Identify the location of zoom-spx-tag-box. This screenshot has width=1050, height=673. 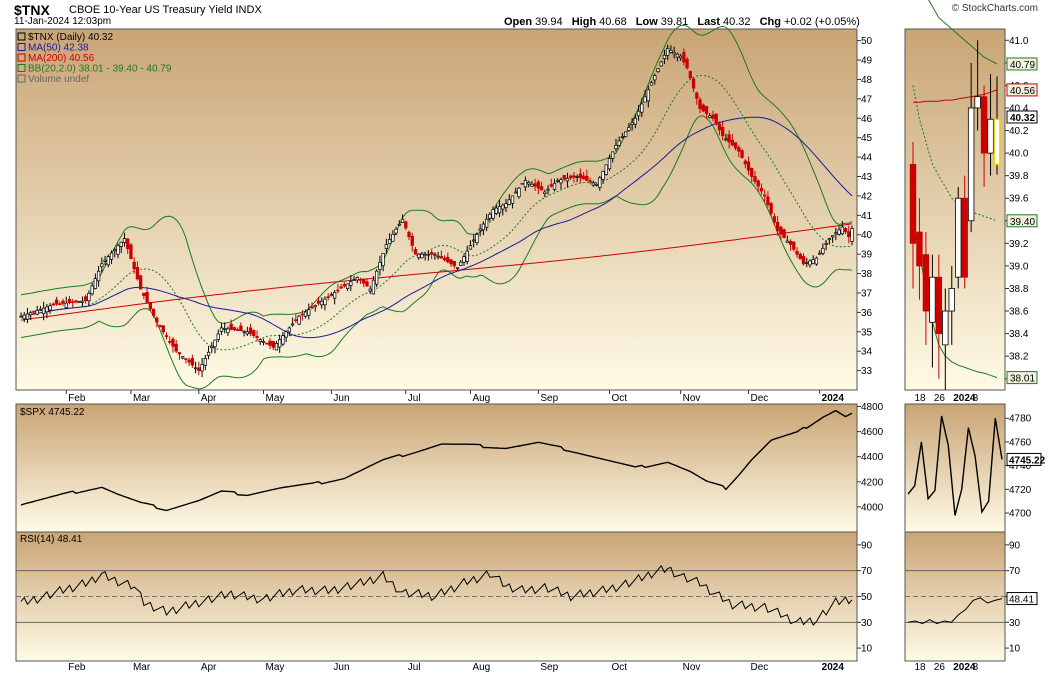
(1024, 459).